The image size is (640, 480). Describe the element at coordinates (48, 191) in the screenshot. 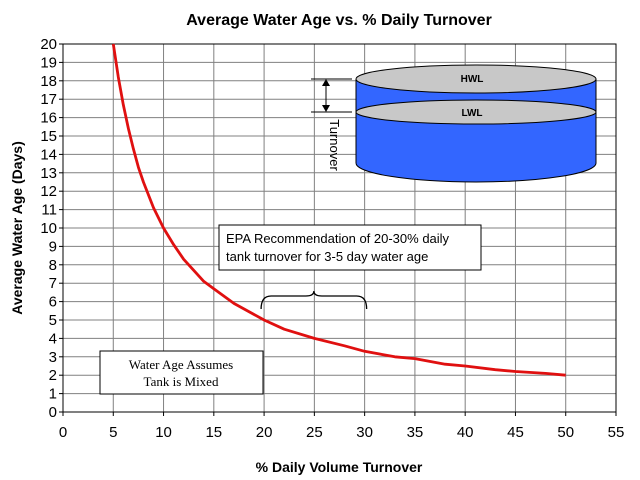

I see `y-tick-label: 12` at that location.